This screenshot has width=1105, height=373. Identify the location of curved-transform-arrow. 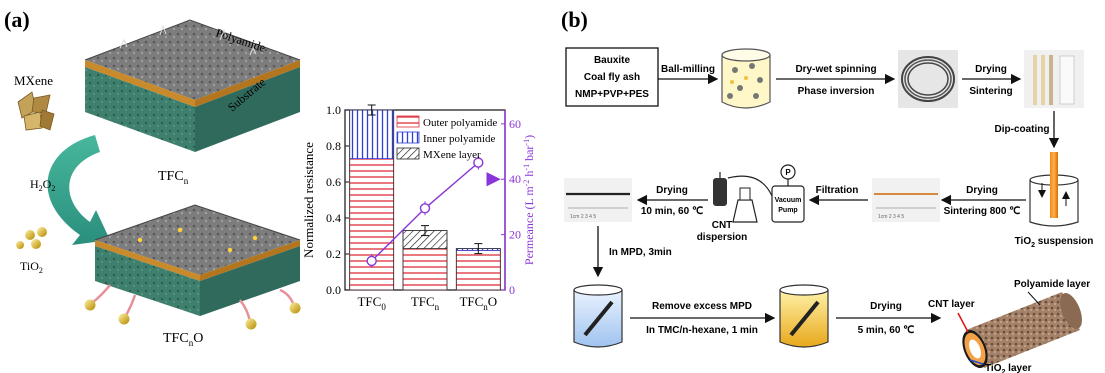
(78, 190).